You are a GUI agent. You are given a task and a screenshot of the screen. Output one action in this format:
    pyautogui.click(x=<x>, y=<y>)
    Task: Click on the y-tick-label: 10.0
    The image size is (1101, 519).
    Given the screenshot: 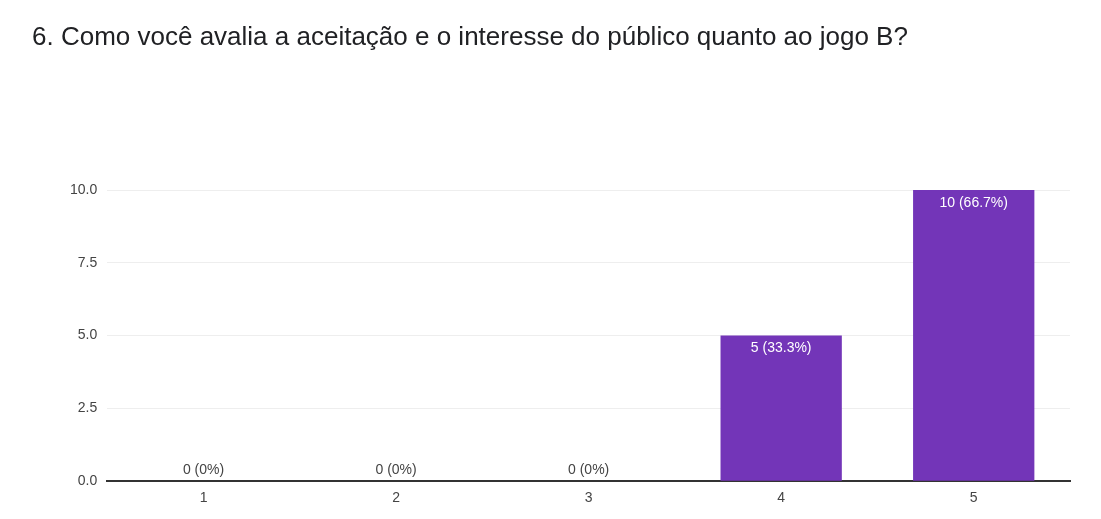 What is the action you would take?
    pyautogui.click(x=84, y=188)
    